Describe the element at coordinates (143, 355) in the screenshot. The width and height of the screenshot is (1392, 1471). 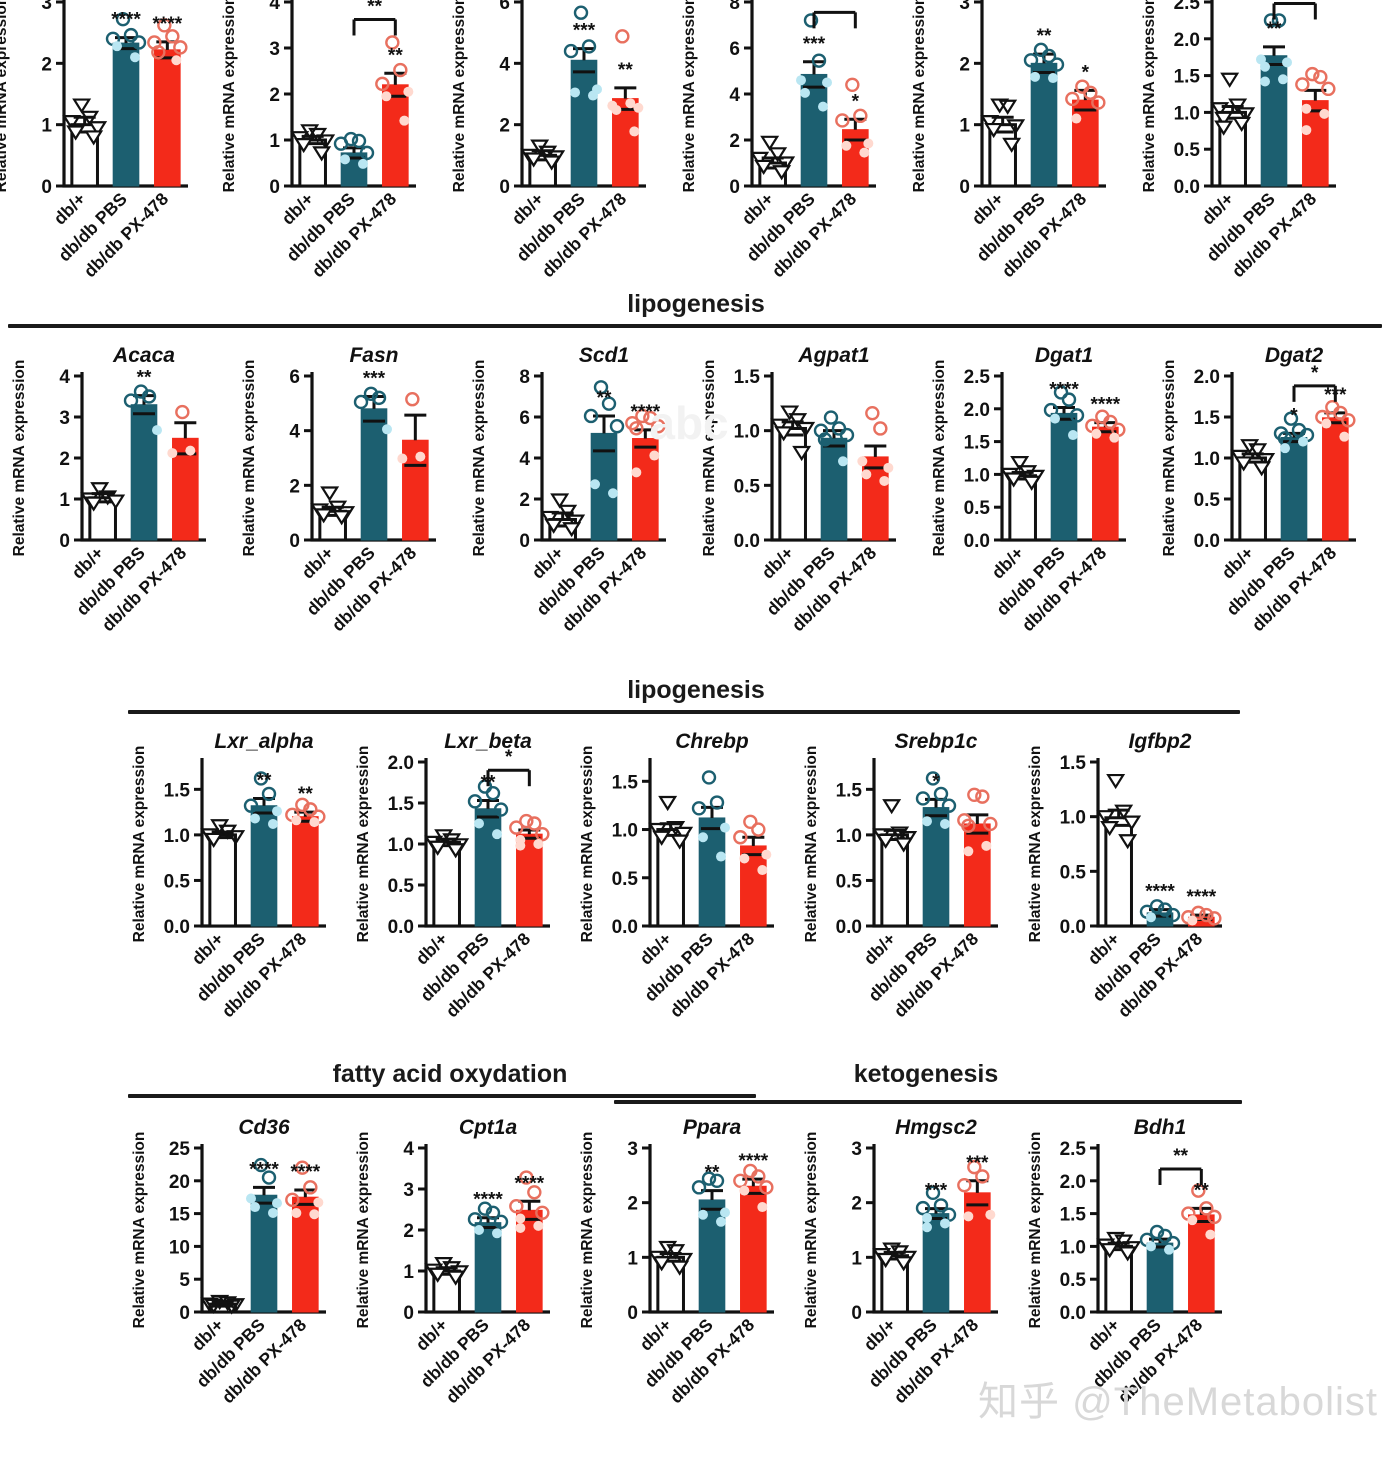
I see `panel-title: Acaca` at that location.